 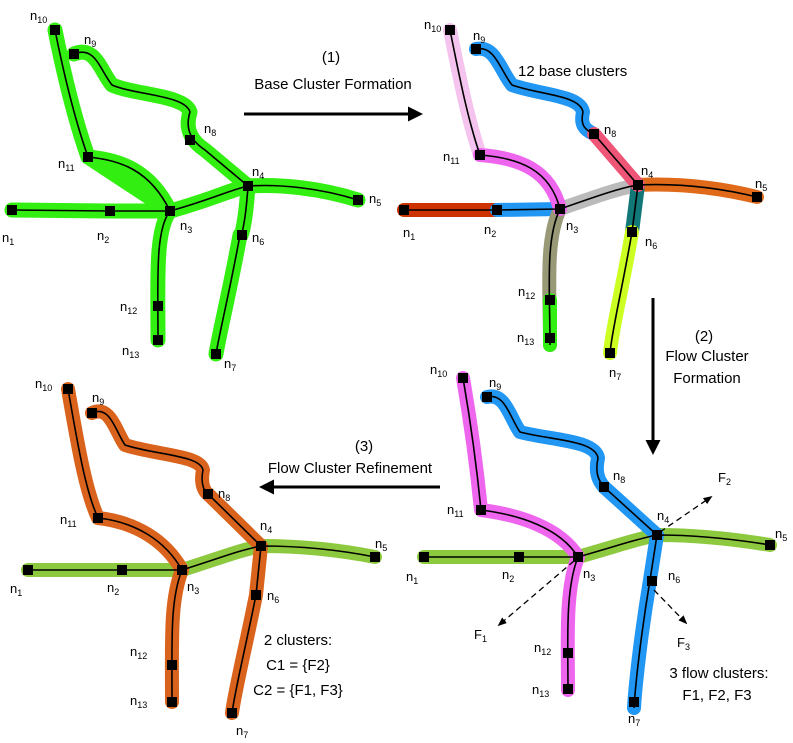 What do you see at coordinates (704, 336) in the screenshot?
I see `step-2-number: (2)` at bounding box center [704, 336].